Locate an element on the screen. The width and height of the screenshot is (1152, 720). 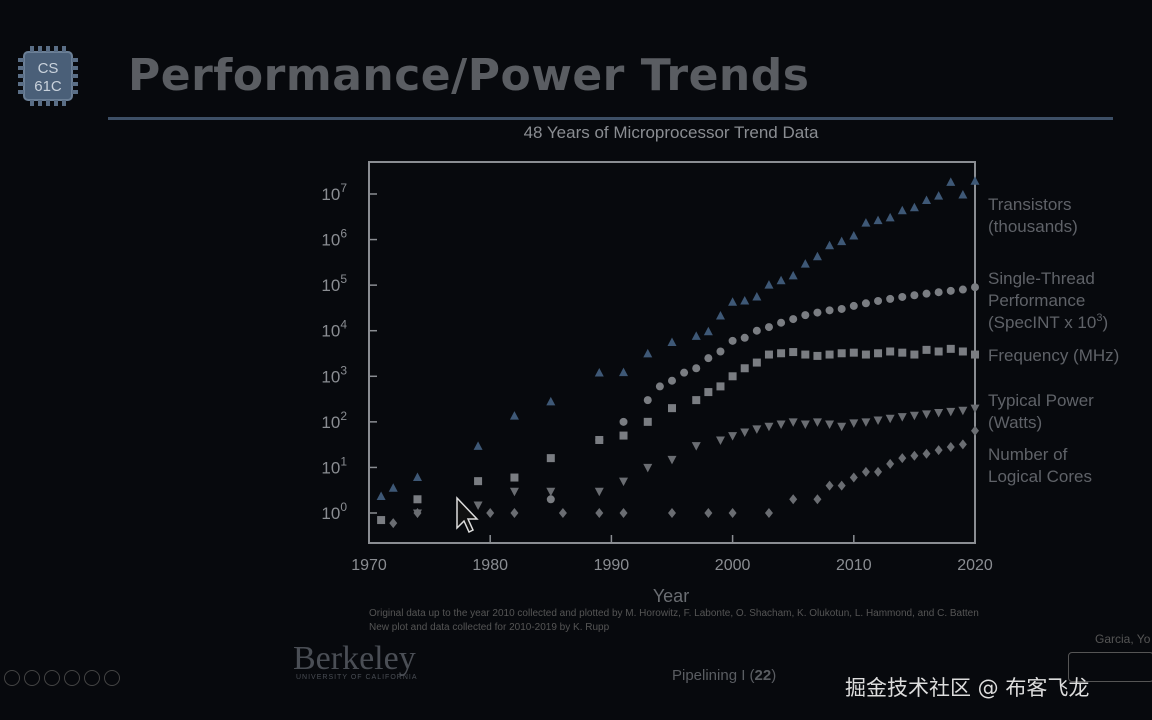
series-label: Single-Thread is located at coordinates (1041, 278).